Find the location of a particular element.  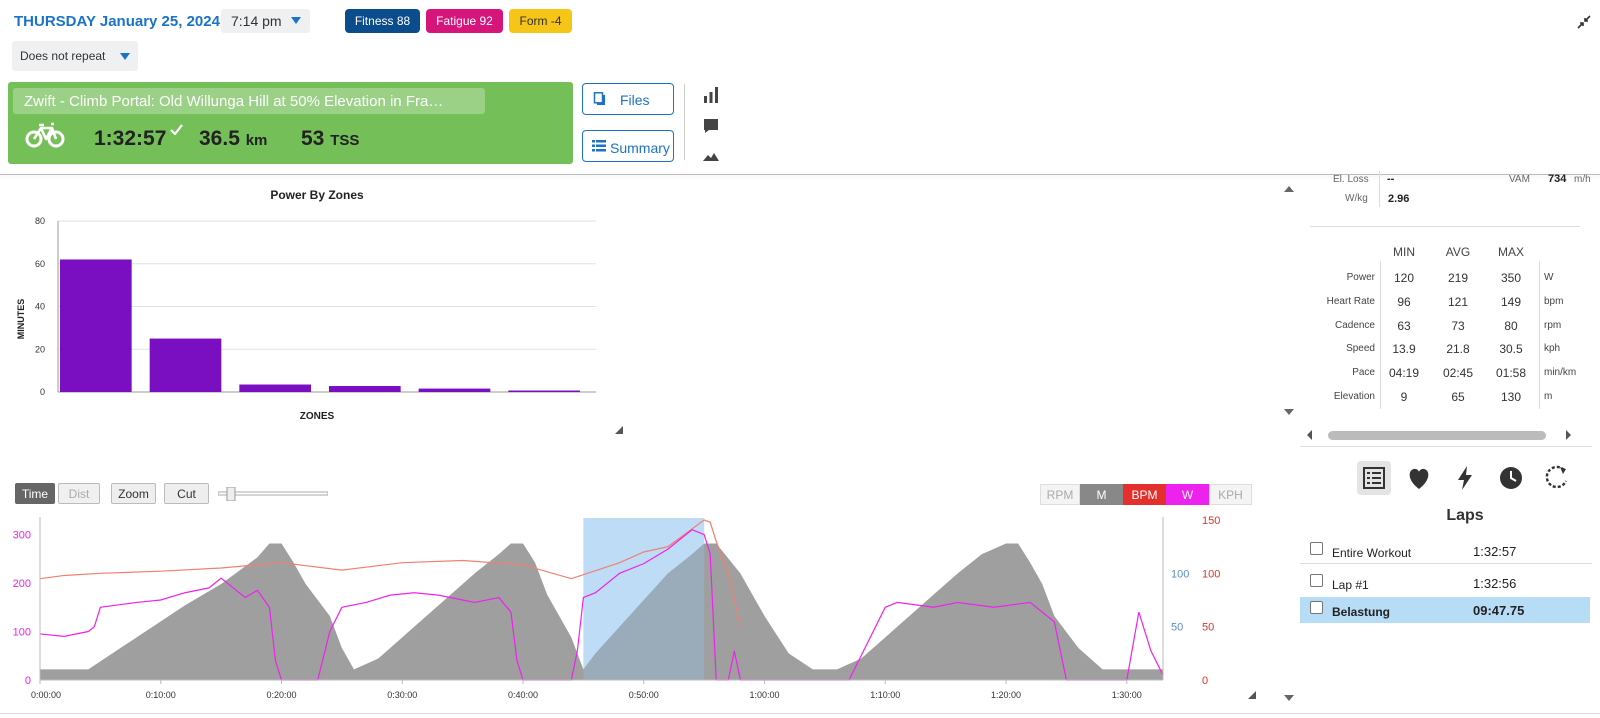

time-select: 7:14 pm is located at coordinates (265, 21).